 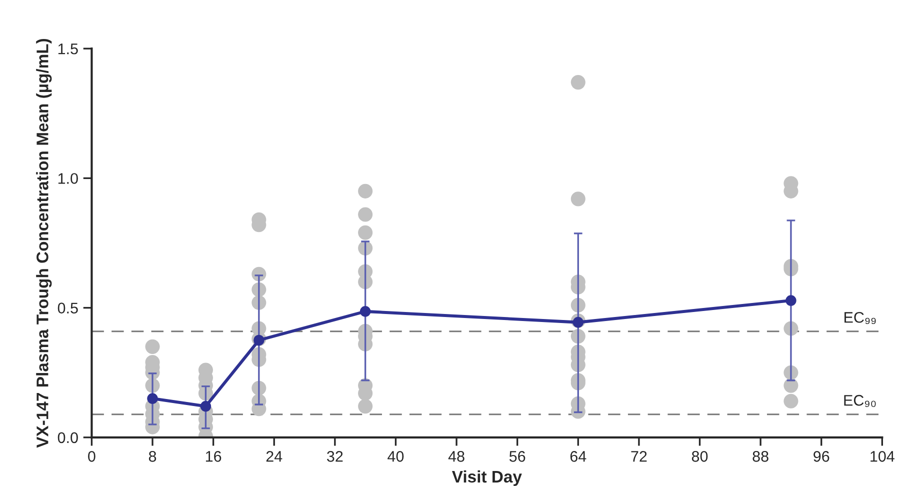 I want to click on x-tick-label: 104, so click(x=882, y=456).